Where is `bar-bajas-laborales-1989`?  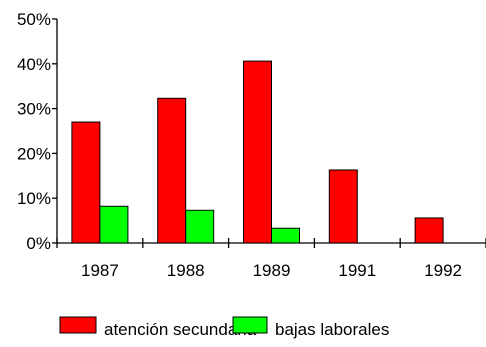 bar-bajas-laborales-1989 is located at coordinates (285, 235).